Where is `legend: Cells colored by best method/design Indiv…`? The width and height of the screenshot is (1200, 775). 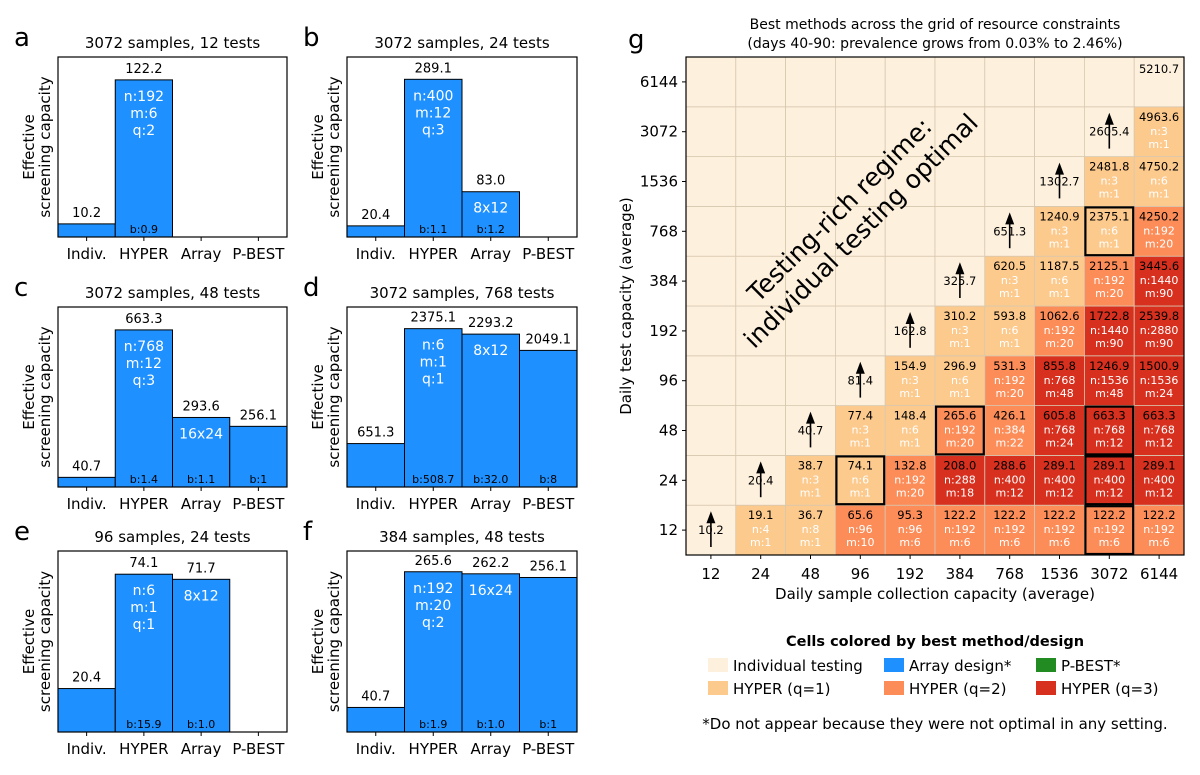
legend: Cells colored by best method/design Indiv… is located at coordinates (934, 683).